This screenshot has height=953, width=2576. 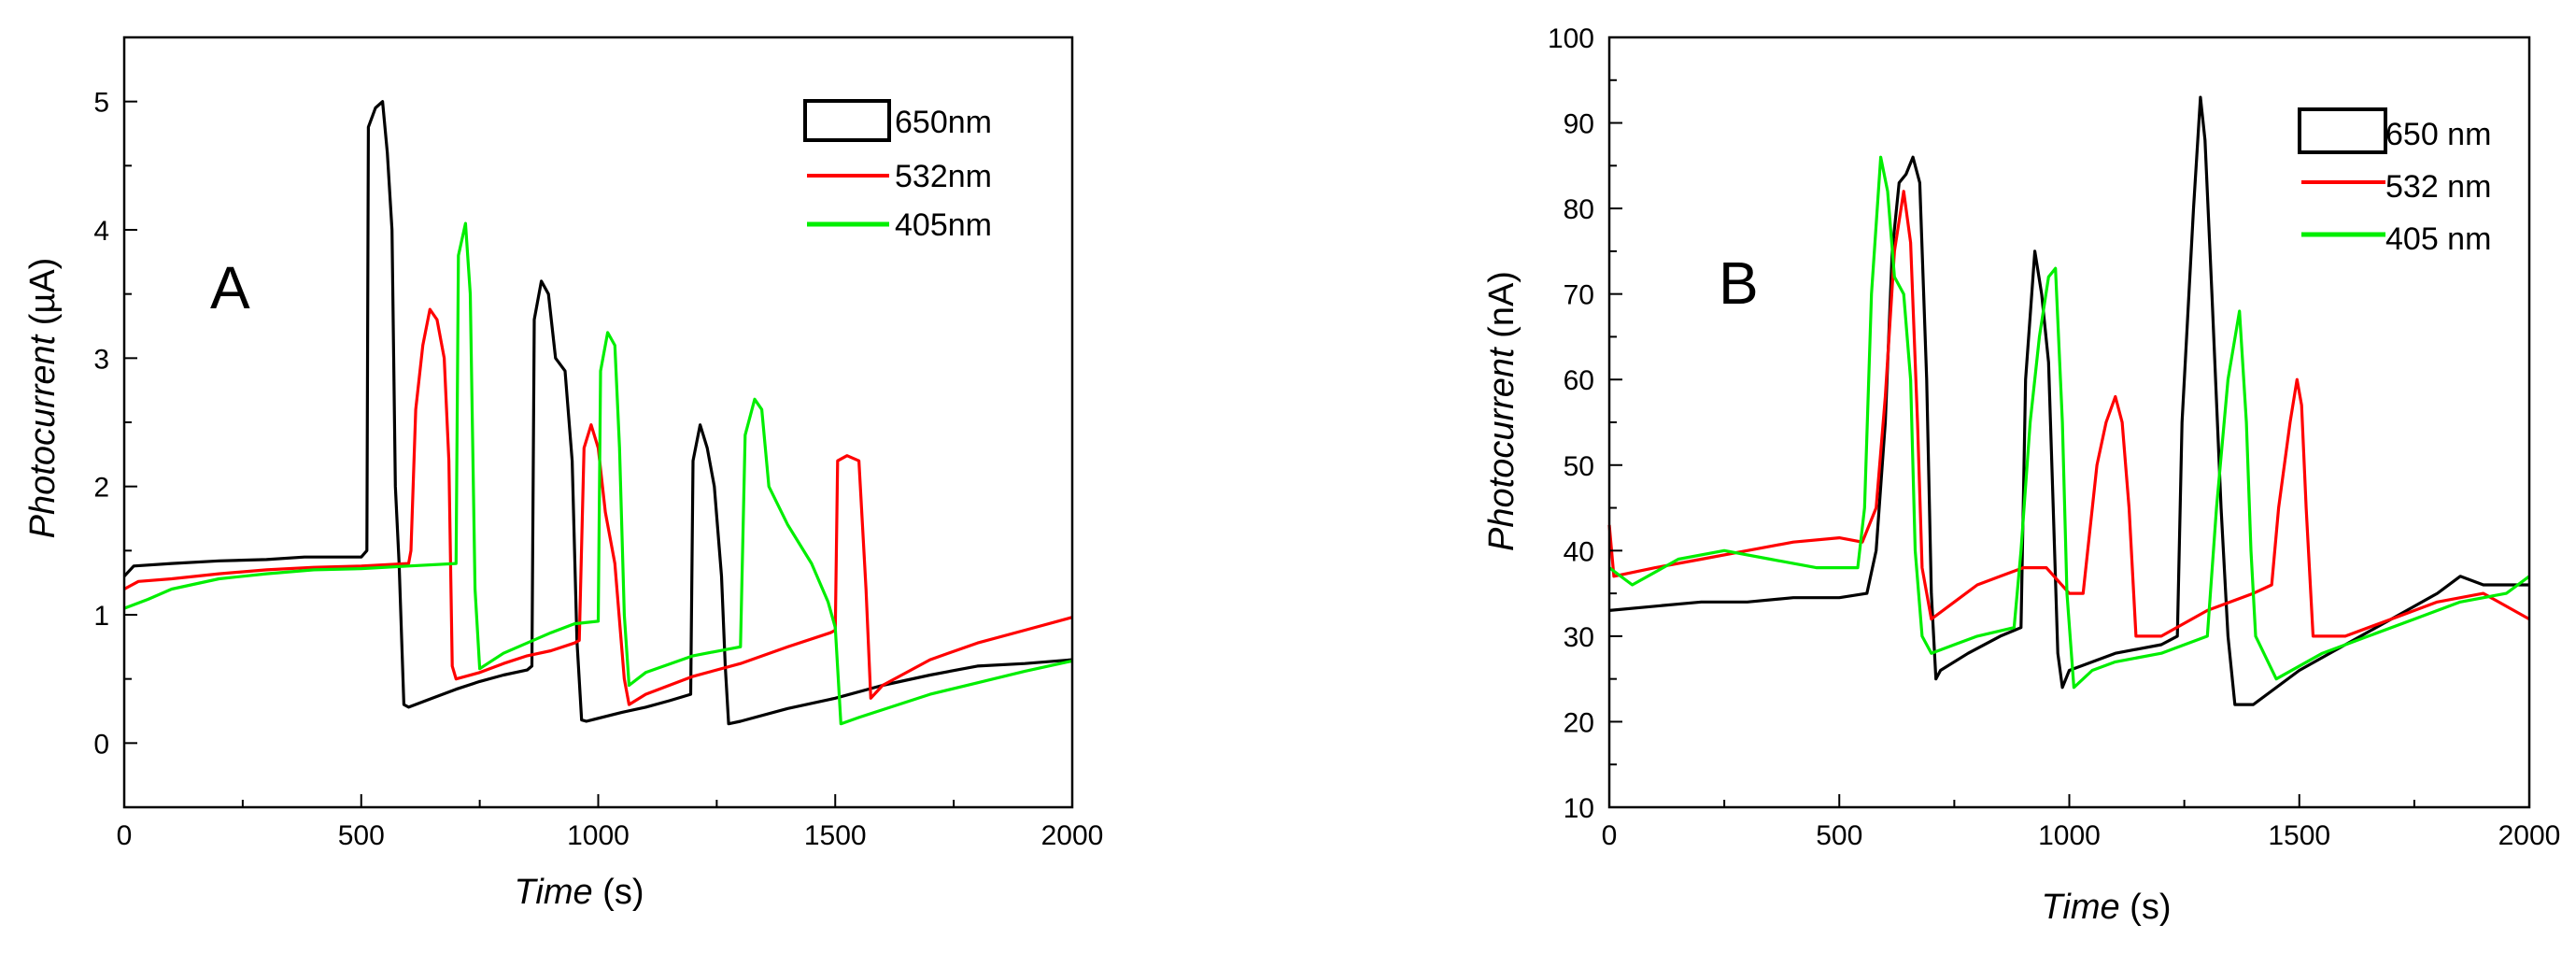 What do you see at coordinates (1579, 466) in the screenshot?
I see `panel-b-y-tick-label: 50` at bounding box center [1579, 466].